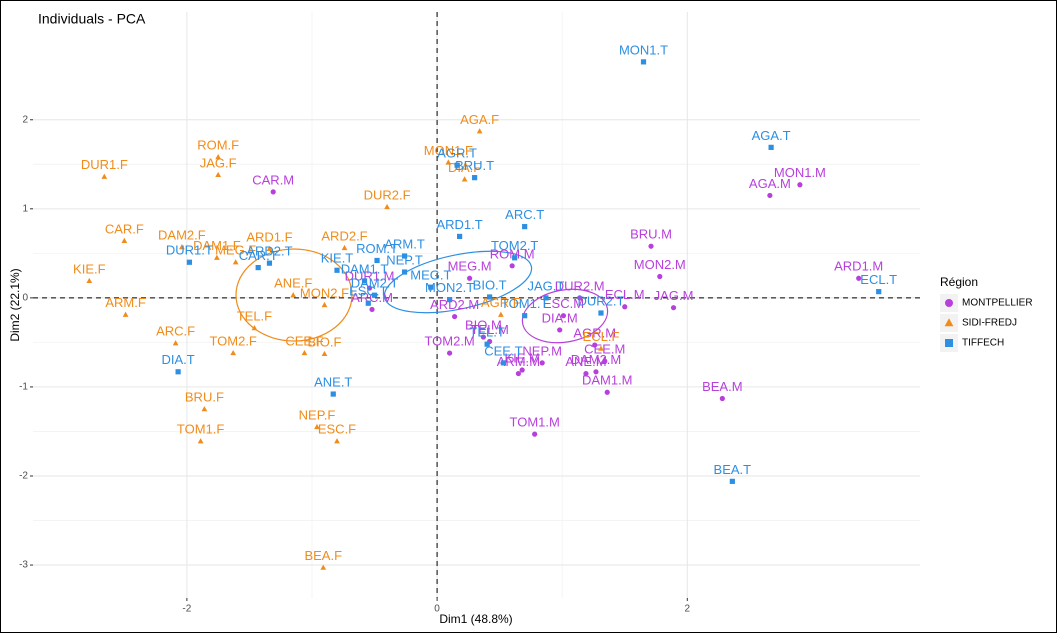 The height and width of the screenshot is (633, 1057). Describe the element at coordinates (524, 214) in the screenshot. I see `point-label: ARC.T` at that location.